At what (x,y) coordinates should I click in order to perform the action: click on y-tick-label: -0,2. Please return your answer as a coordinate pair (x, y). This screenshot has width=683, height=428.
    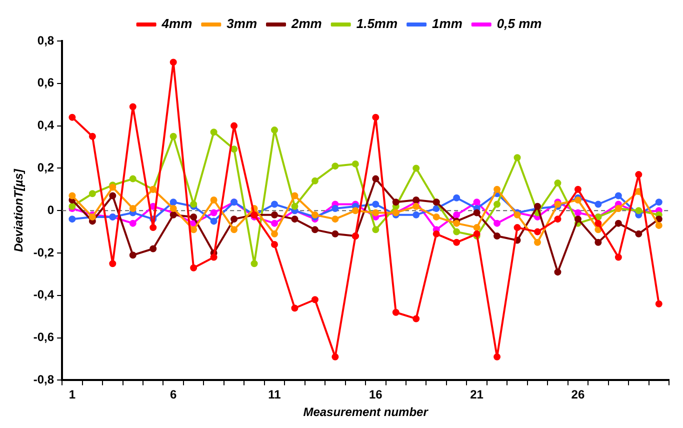
    Looking at the image, I should click on (43, 252).